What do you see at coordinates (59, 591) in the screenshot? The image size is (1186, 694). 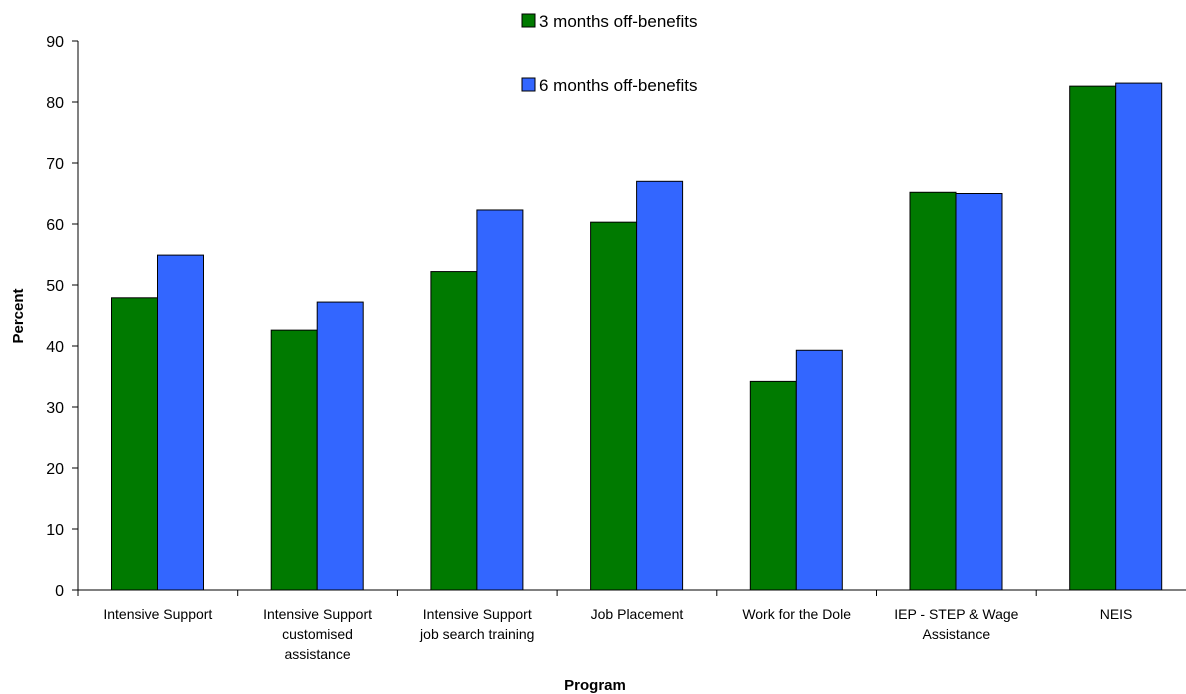 I see `y-tick-label: 0` at bounding box center [59, 591].